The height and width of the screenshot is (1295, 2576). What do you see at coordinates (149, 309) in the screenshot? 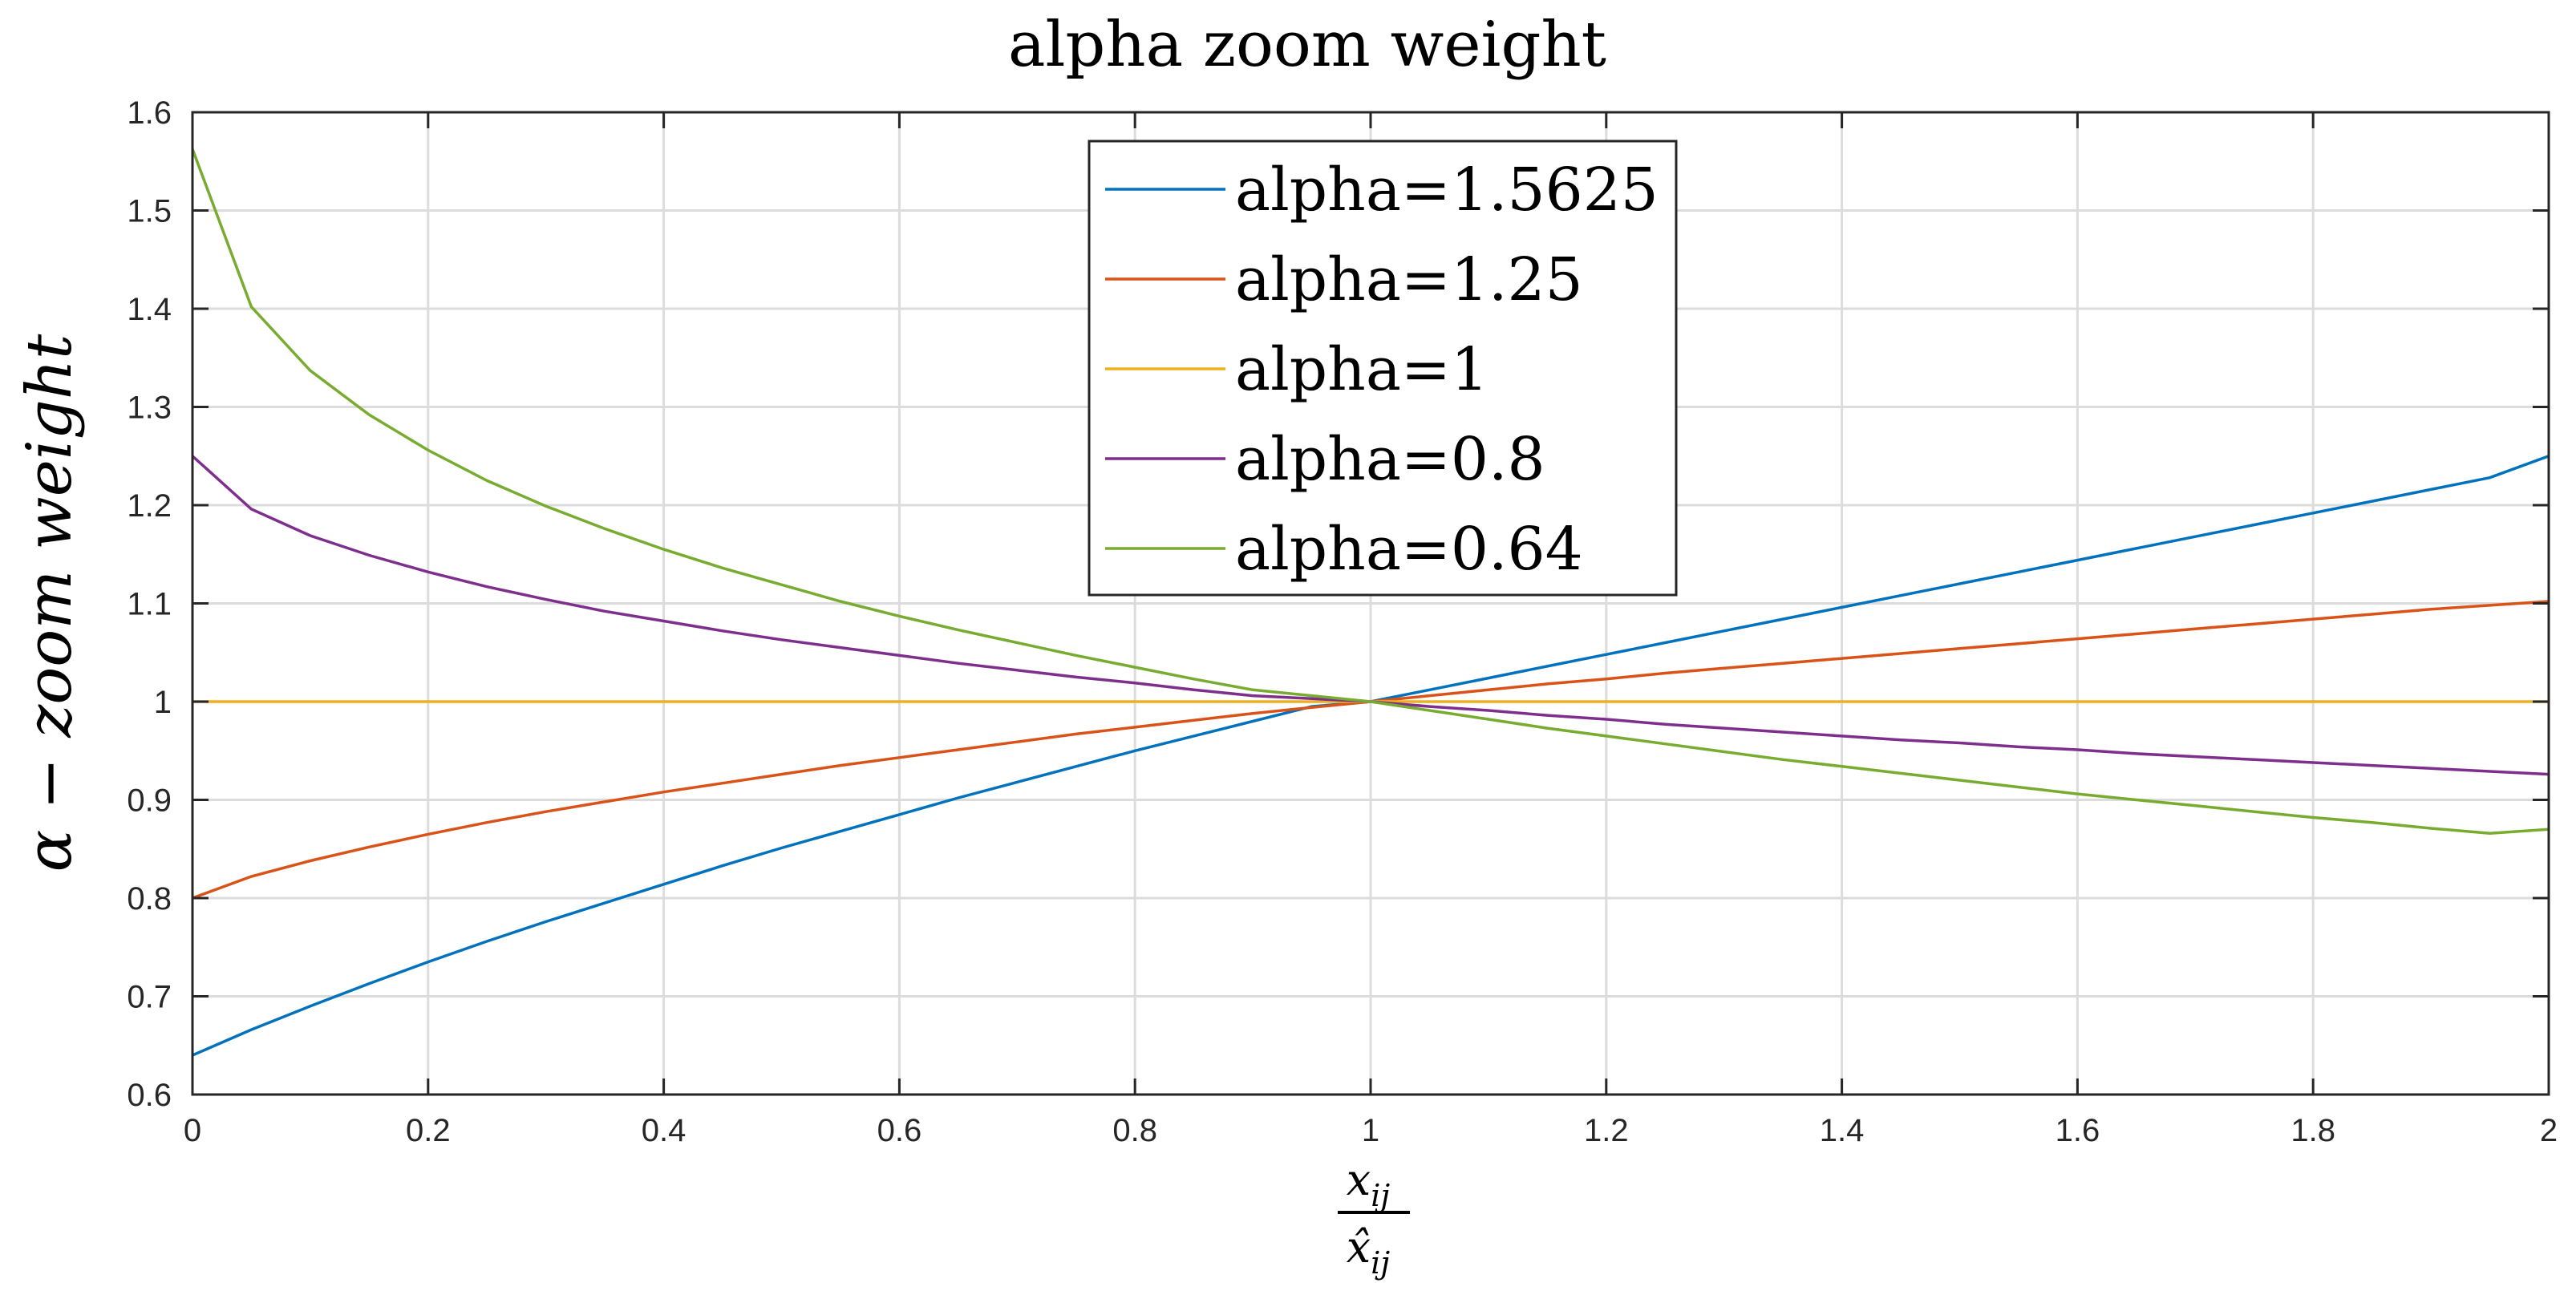
I see `y-tick-label: 1.4` at bounding box center [149, 309].